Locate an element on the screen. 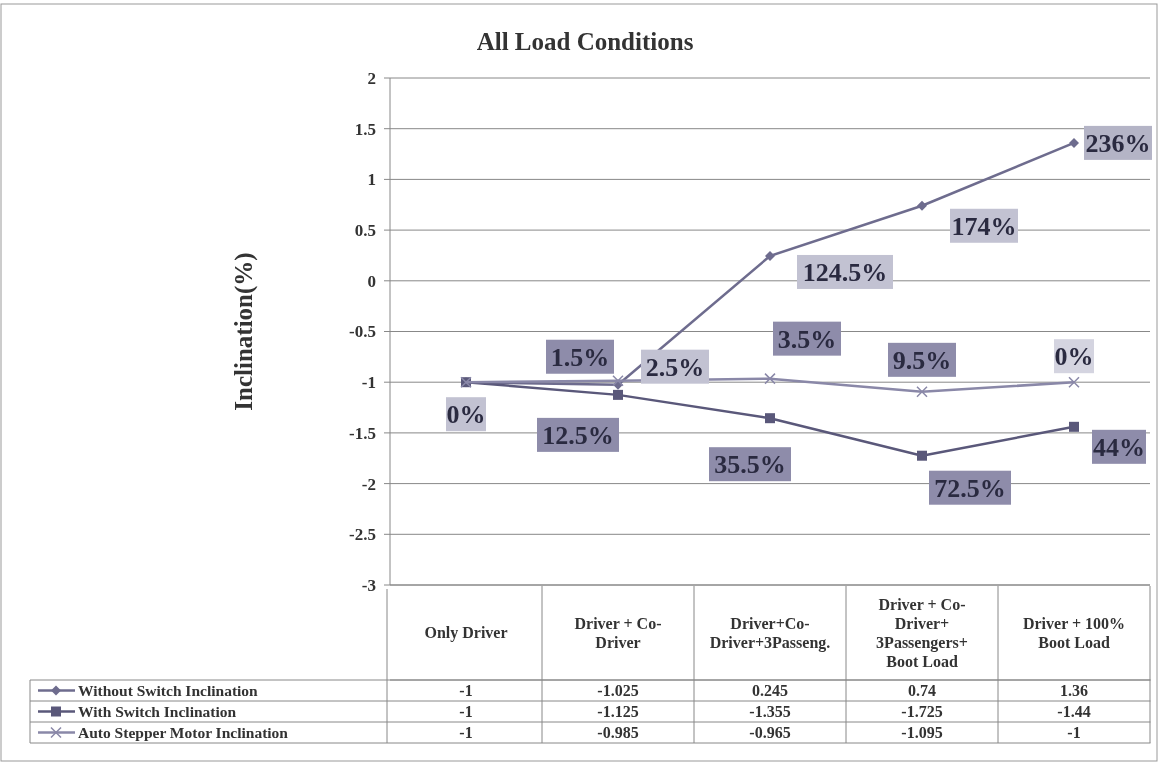 The width and height of the screenshot is (1159, 765). data-label: -1.025 is located at coordinates (618, 691).